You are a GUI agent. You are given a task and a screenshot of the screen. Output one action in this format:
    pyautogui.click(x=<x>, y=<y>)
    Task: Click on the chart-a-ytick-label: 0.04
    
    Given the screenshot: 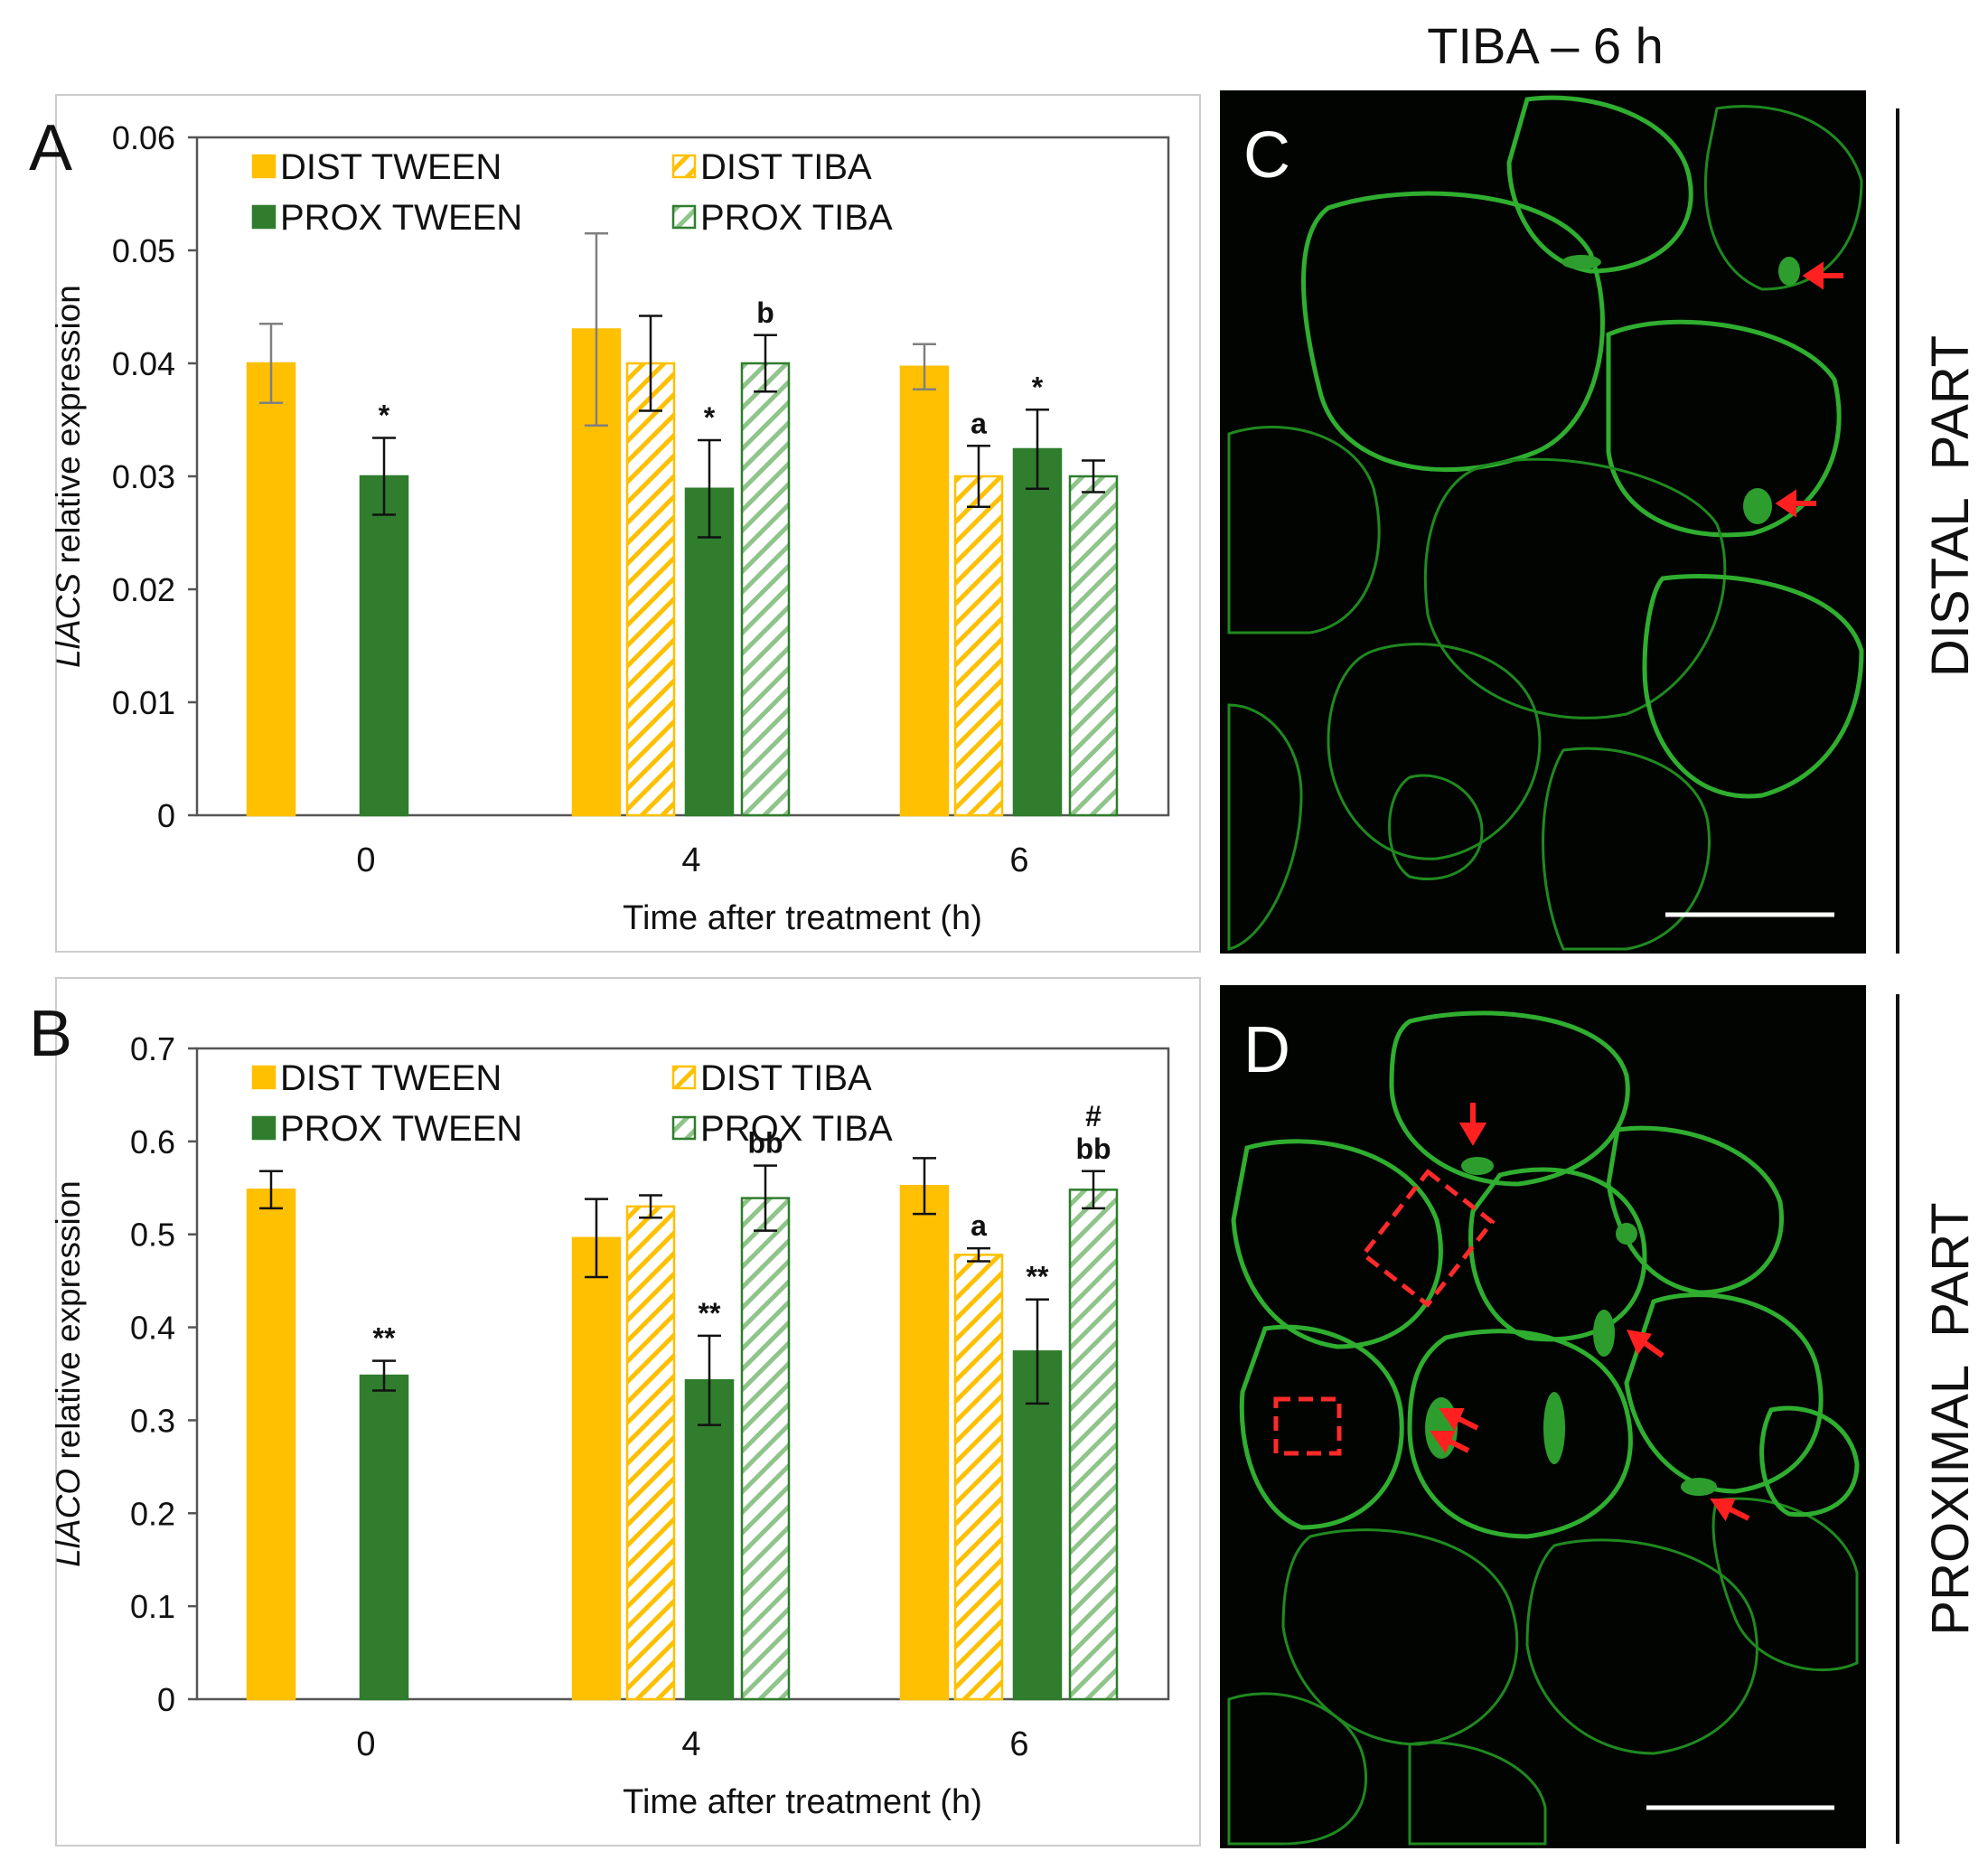 What is the action you would take?
    pyautogui.click(x=143, y=363)
    